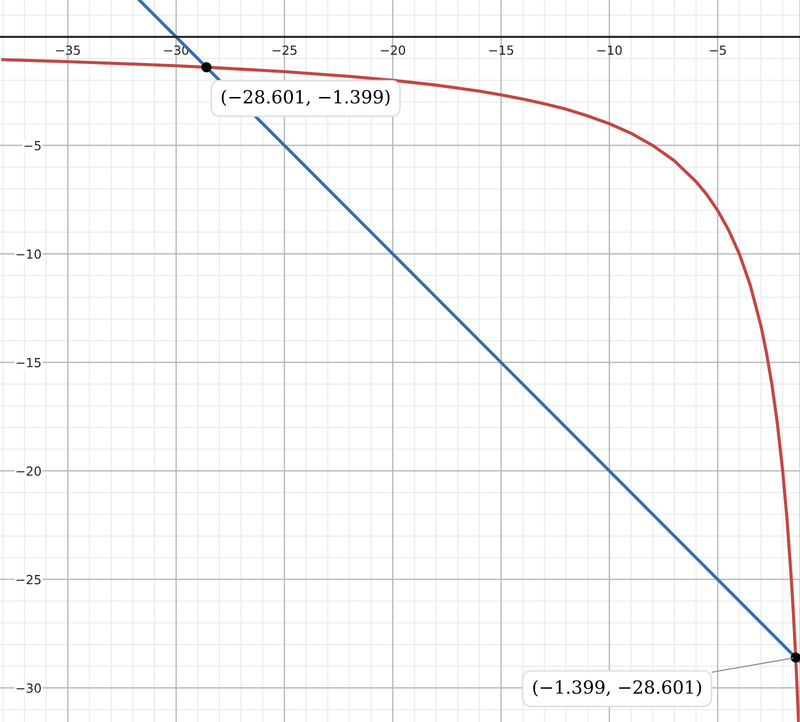 The width and height of the screenshot is (800, 722). Describe the element at coordinates (306, 98) in the screenshot. I see `annotation: (−28.601, −1.399)` at that location.